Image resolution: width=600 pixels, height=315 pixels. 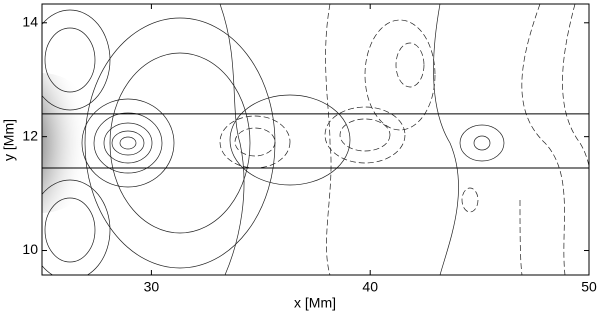 What do you see at coordinates (589, 287) in the screenshot?
I see `x-tick-label: 50` at bounding box center [589, 287].